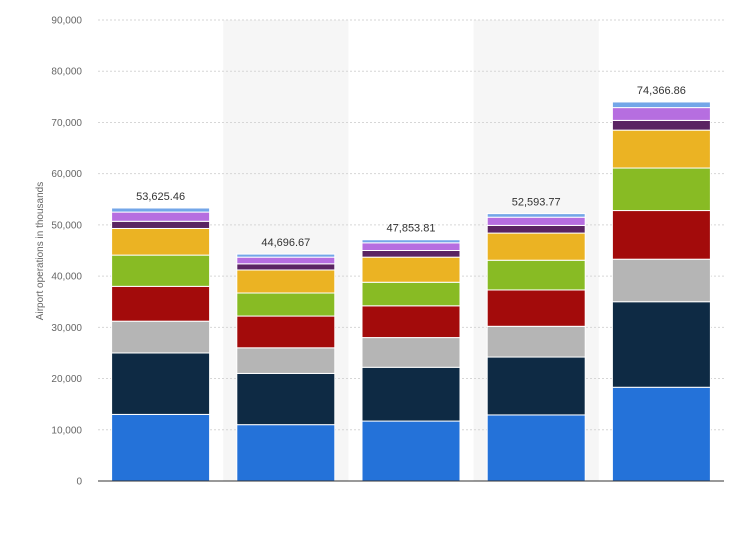 The height and width of the screenshot is (560, 754). I want to click on bar-total-label: 53,625.46, so click(160, 197).